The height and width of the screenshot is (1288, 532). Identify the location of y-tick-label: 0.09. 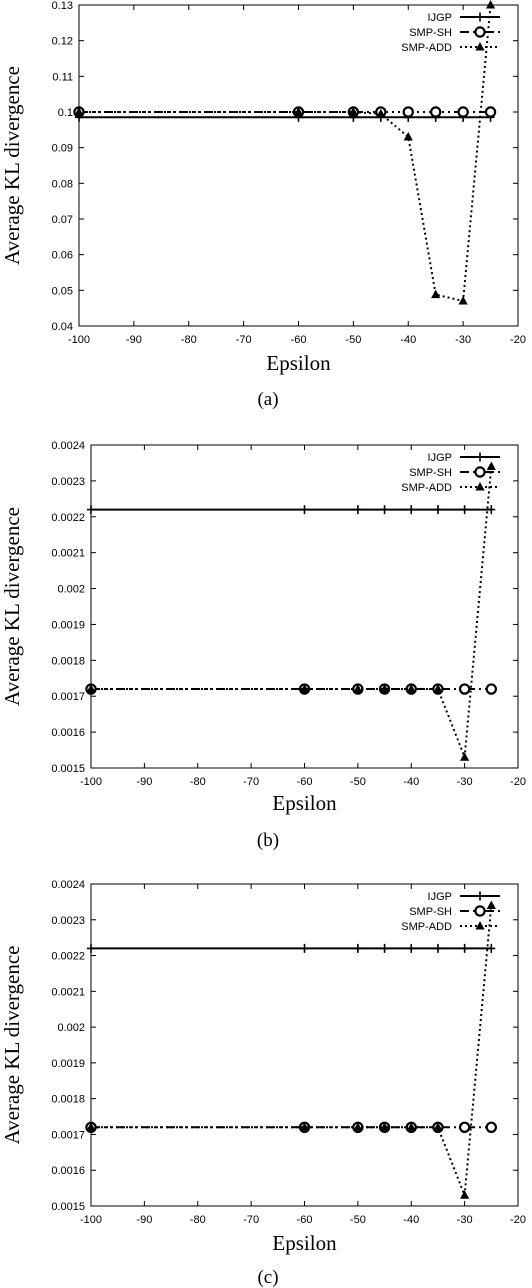
(62, 149).